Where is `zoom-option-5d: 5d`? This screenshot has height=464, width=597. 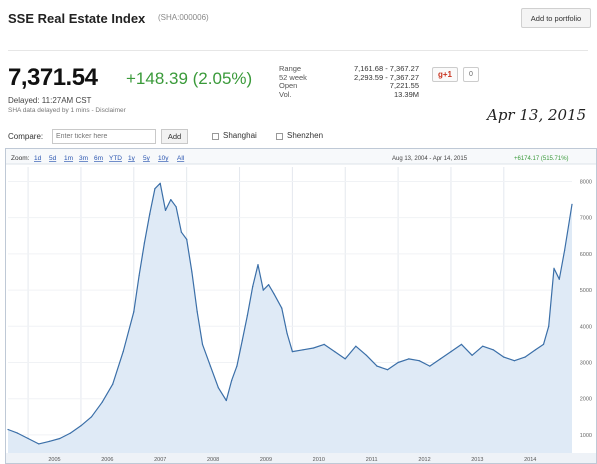
zoom-option-5d: 5d is located at coordinates (53, 158).